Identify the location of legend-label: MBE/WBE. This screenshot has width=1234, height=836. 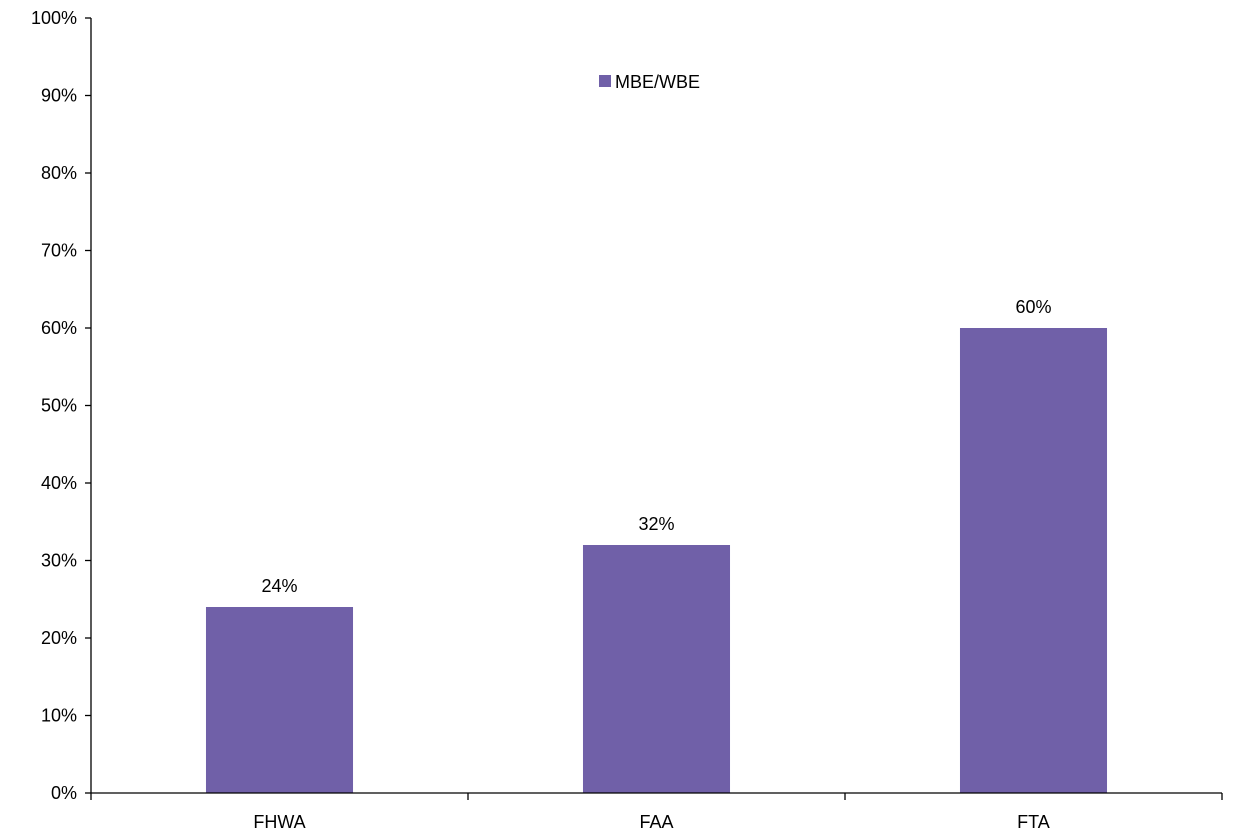
(657, 82).